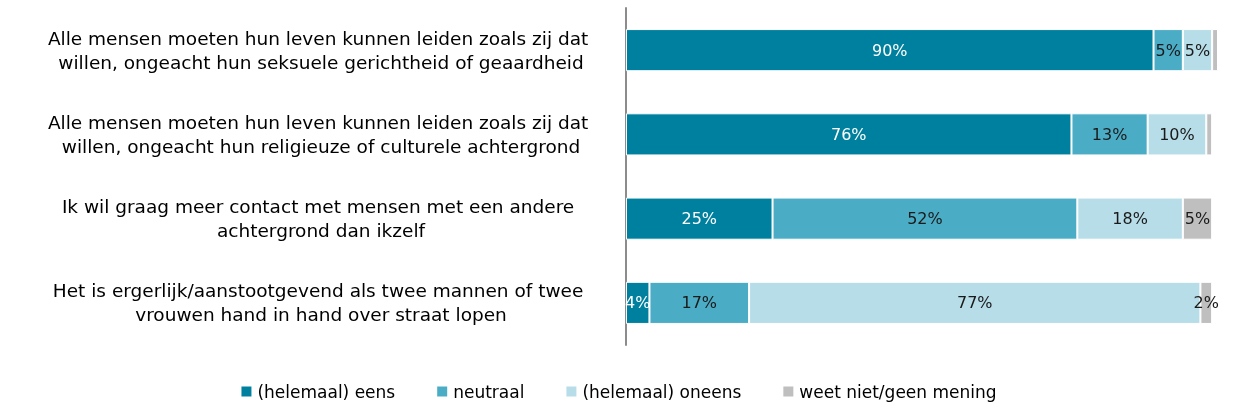  I want to click on data-label: 2%, so click(1206, 303).